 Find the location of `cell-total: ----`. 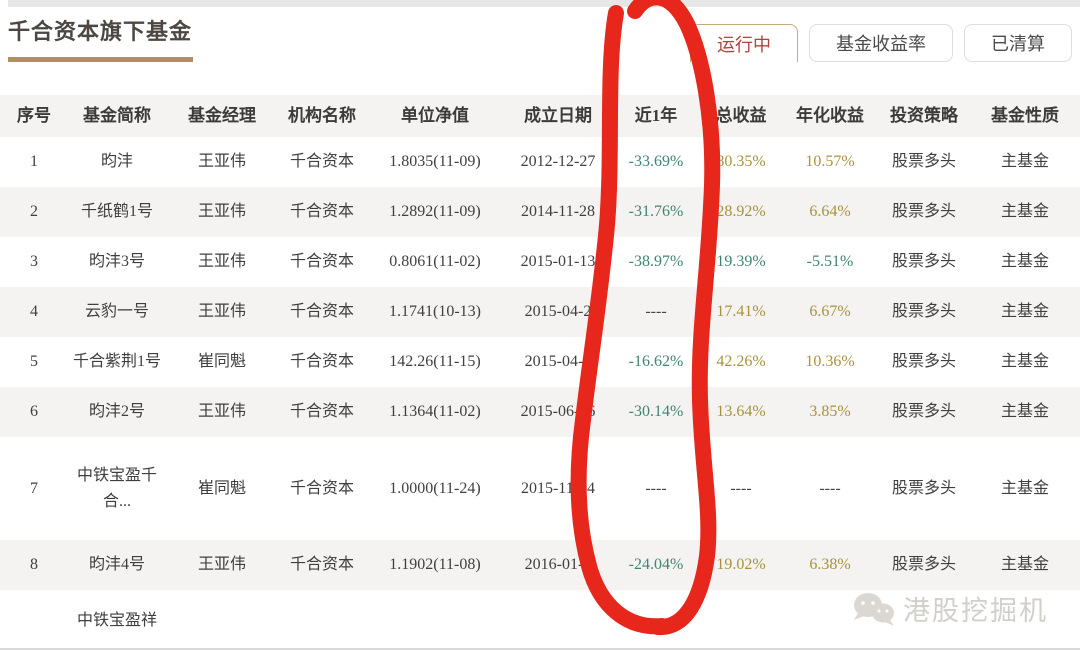

cell-total: ---- is located at coordinates (741, 488).